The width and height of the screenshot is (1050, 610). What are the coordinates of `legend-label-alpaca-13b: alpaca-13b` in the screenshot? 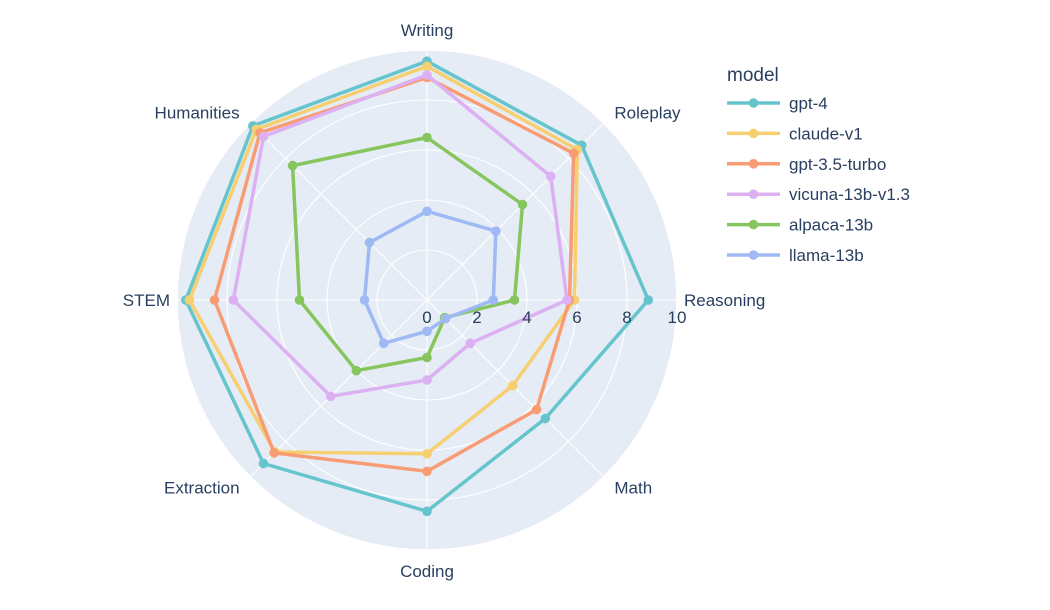 It's located at (831, 225).